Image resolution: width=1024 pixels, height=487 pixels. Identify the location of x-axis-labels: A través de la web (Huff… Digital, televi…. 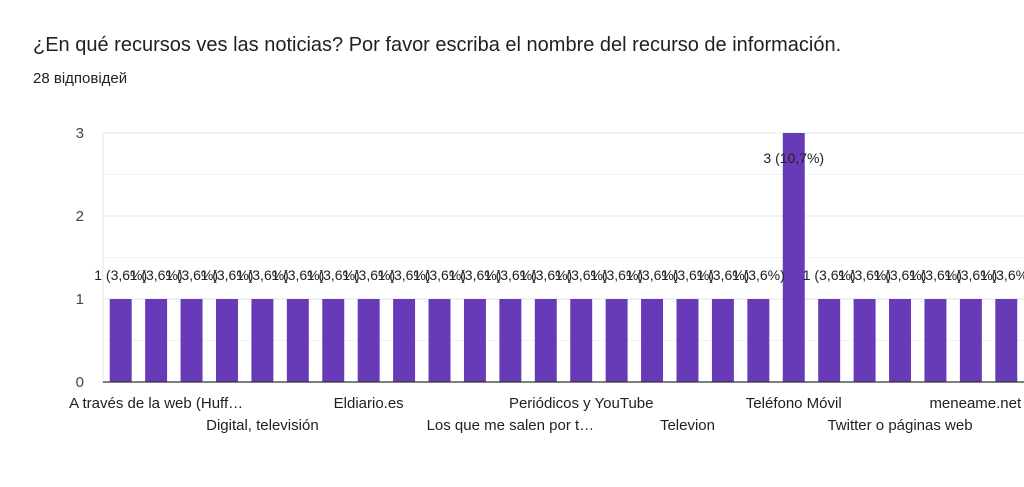
(545, 414).